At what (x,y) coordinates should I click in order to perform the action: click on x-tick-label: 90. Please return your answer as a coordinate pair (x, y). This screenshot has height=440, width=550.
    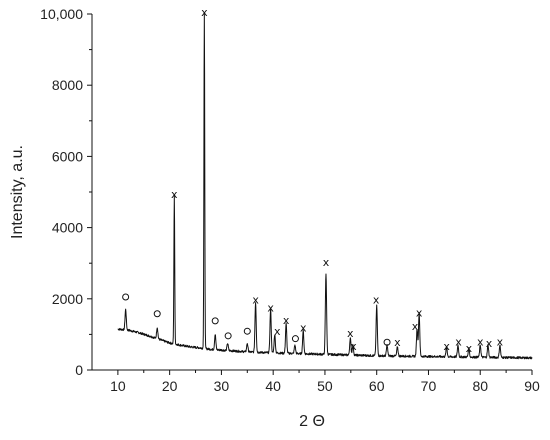
    Looking at the image, I should click on (532, 386).